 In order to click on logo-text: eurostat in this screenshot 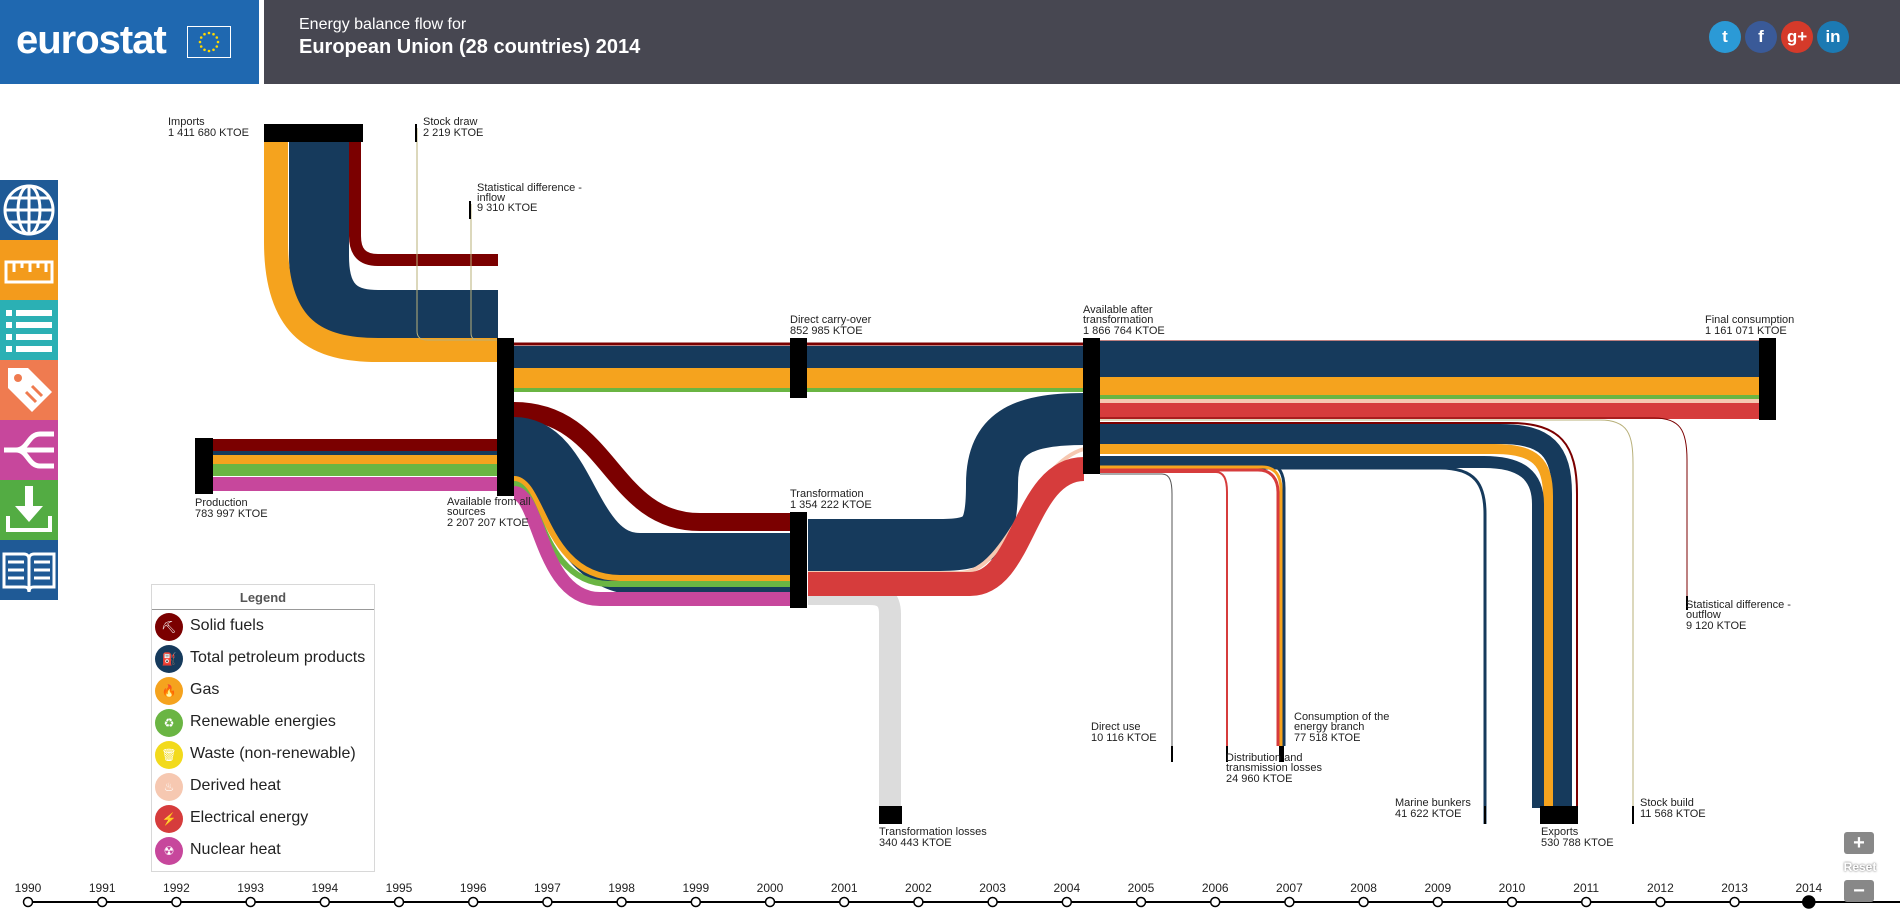, I will do `click(91, 40)`.